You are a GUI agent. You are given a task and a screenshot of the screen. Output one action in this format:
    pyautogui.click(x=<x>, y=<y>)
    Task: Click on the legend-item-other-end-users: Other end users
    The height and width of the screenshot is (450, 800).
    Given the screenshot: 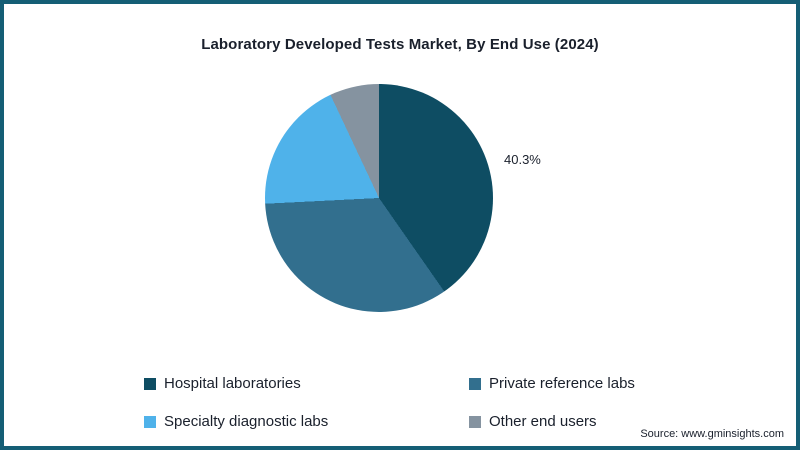 What is the action you would take?
    pyautogui.click(x=533, y=421)
    